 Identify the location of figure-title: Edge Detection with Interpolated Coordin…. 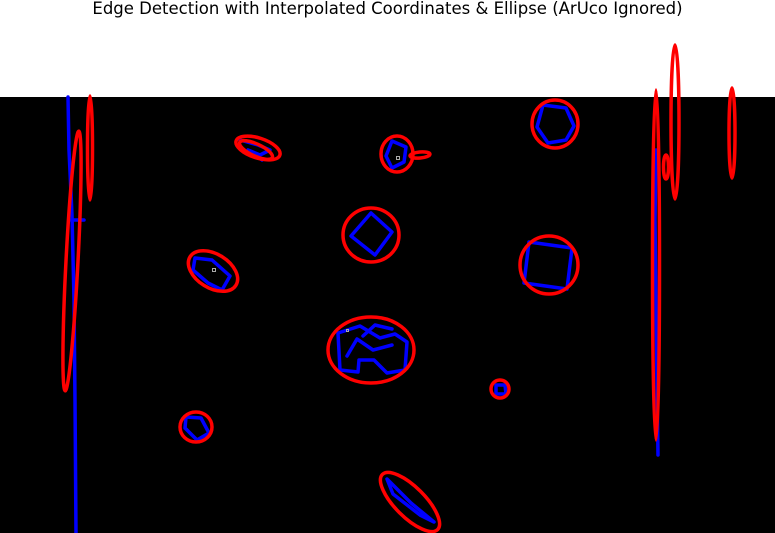
(387, 9).